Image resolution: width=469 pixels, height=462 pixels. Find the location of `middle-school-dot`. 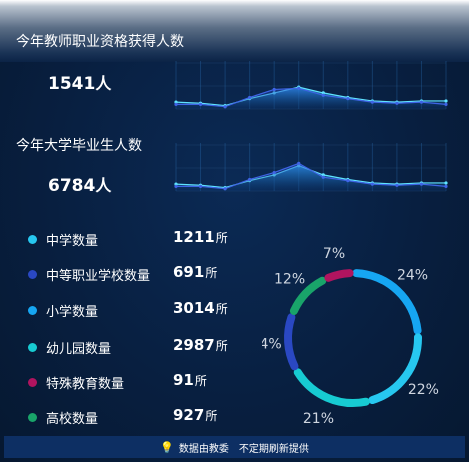

middle-school-dot is located at coordinates (32, 239).